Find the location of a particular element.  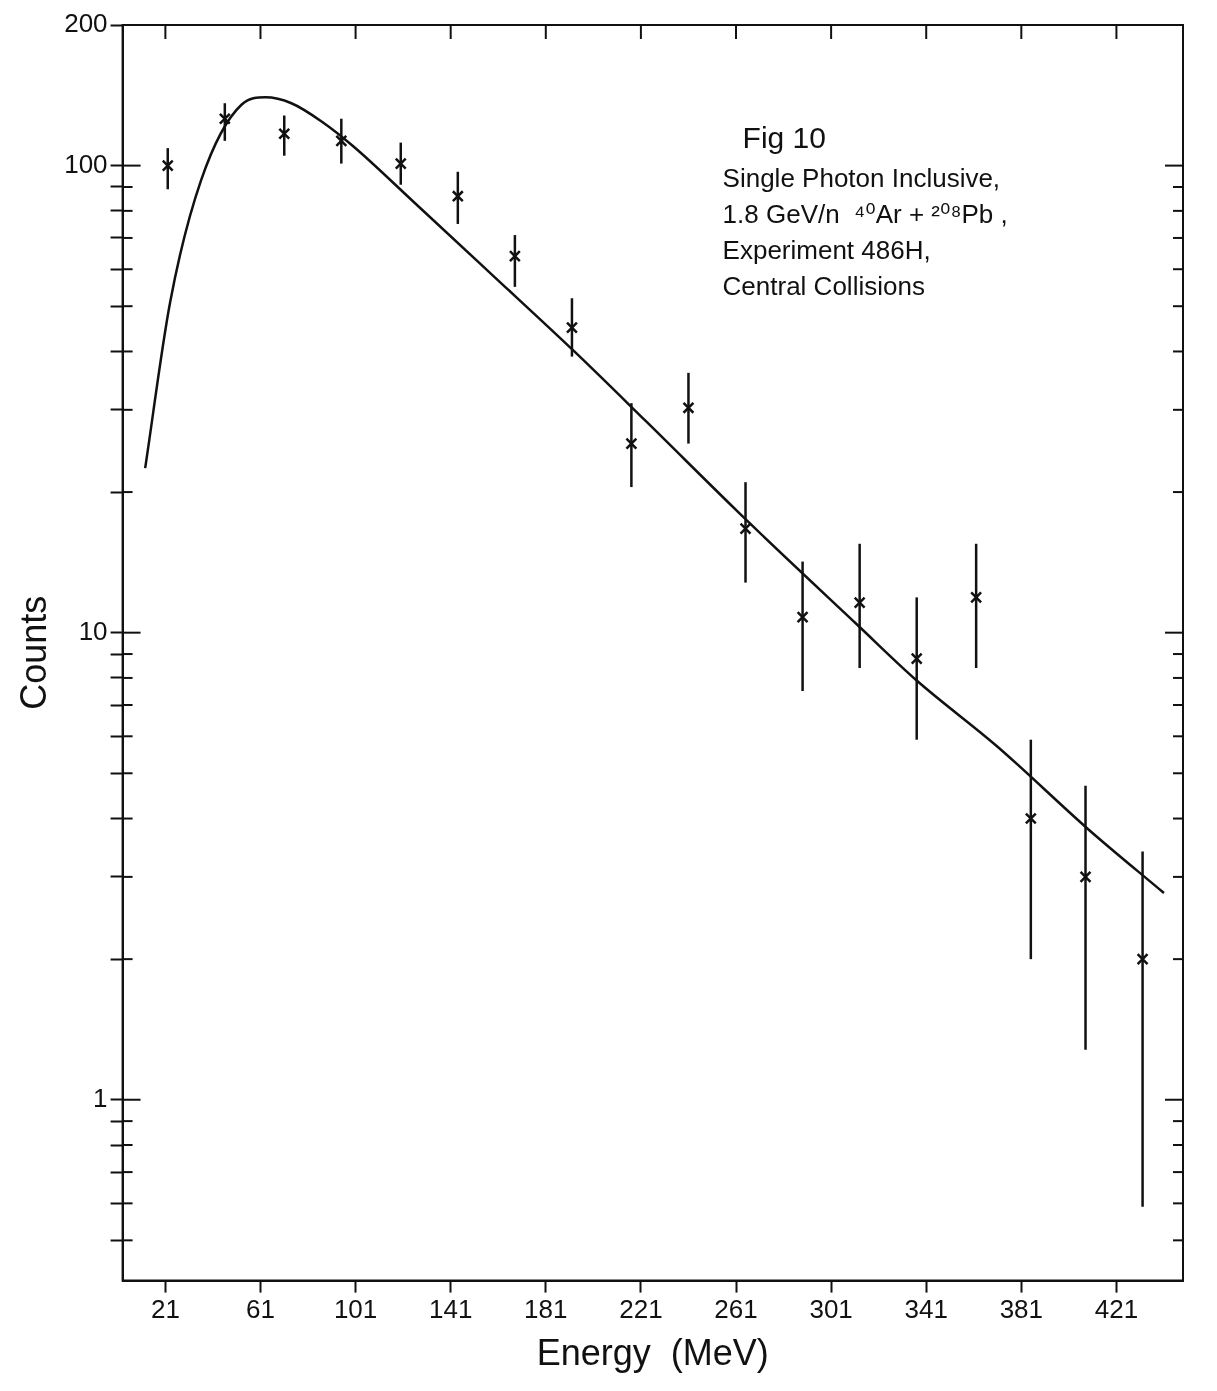

x-tick-label: 381 is located at coordinates (1021, 1309).